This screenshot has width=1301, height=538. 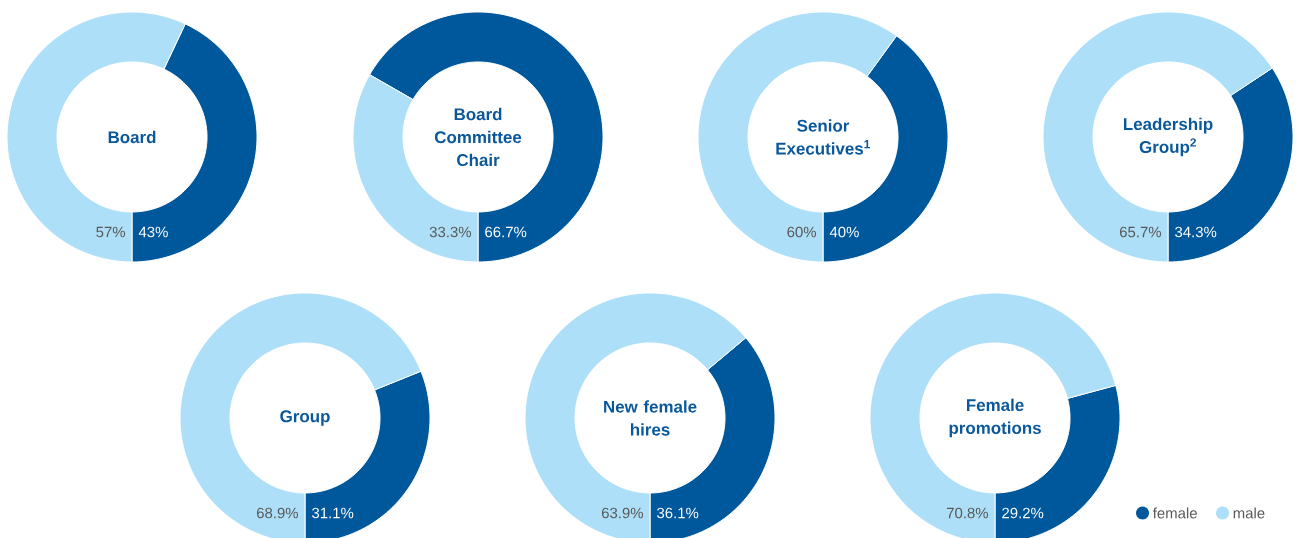 What do you see at coordinates (802, 232) in the screenshot?
I see `data-label: 60%` at bounding box center [802, 232].